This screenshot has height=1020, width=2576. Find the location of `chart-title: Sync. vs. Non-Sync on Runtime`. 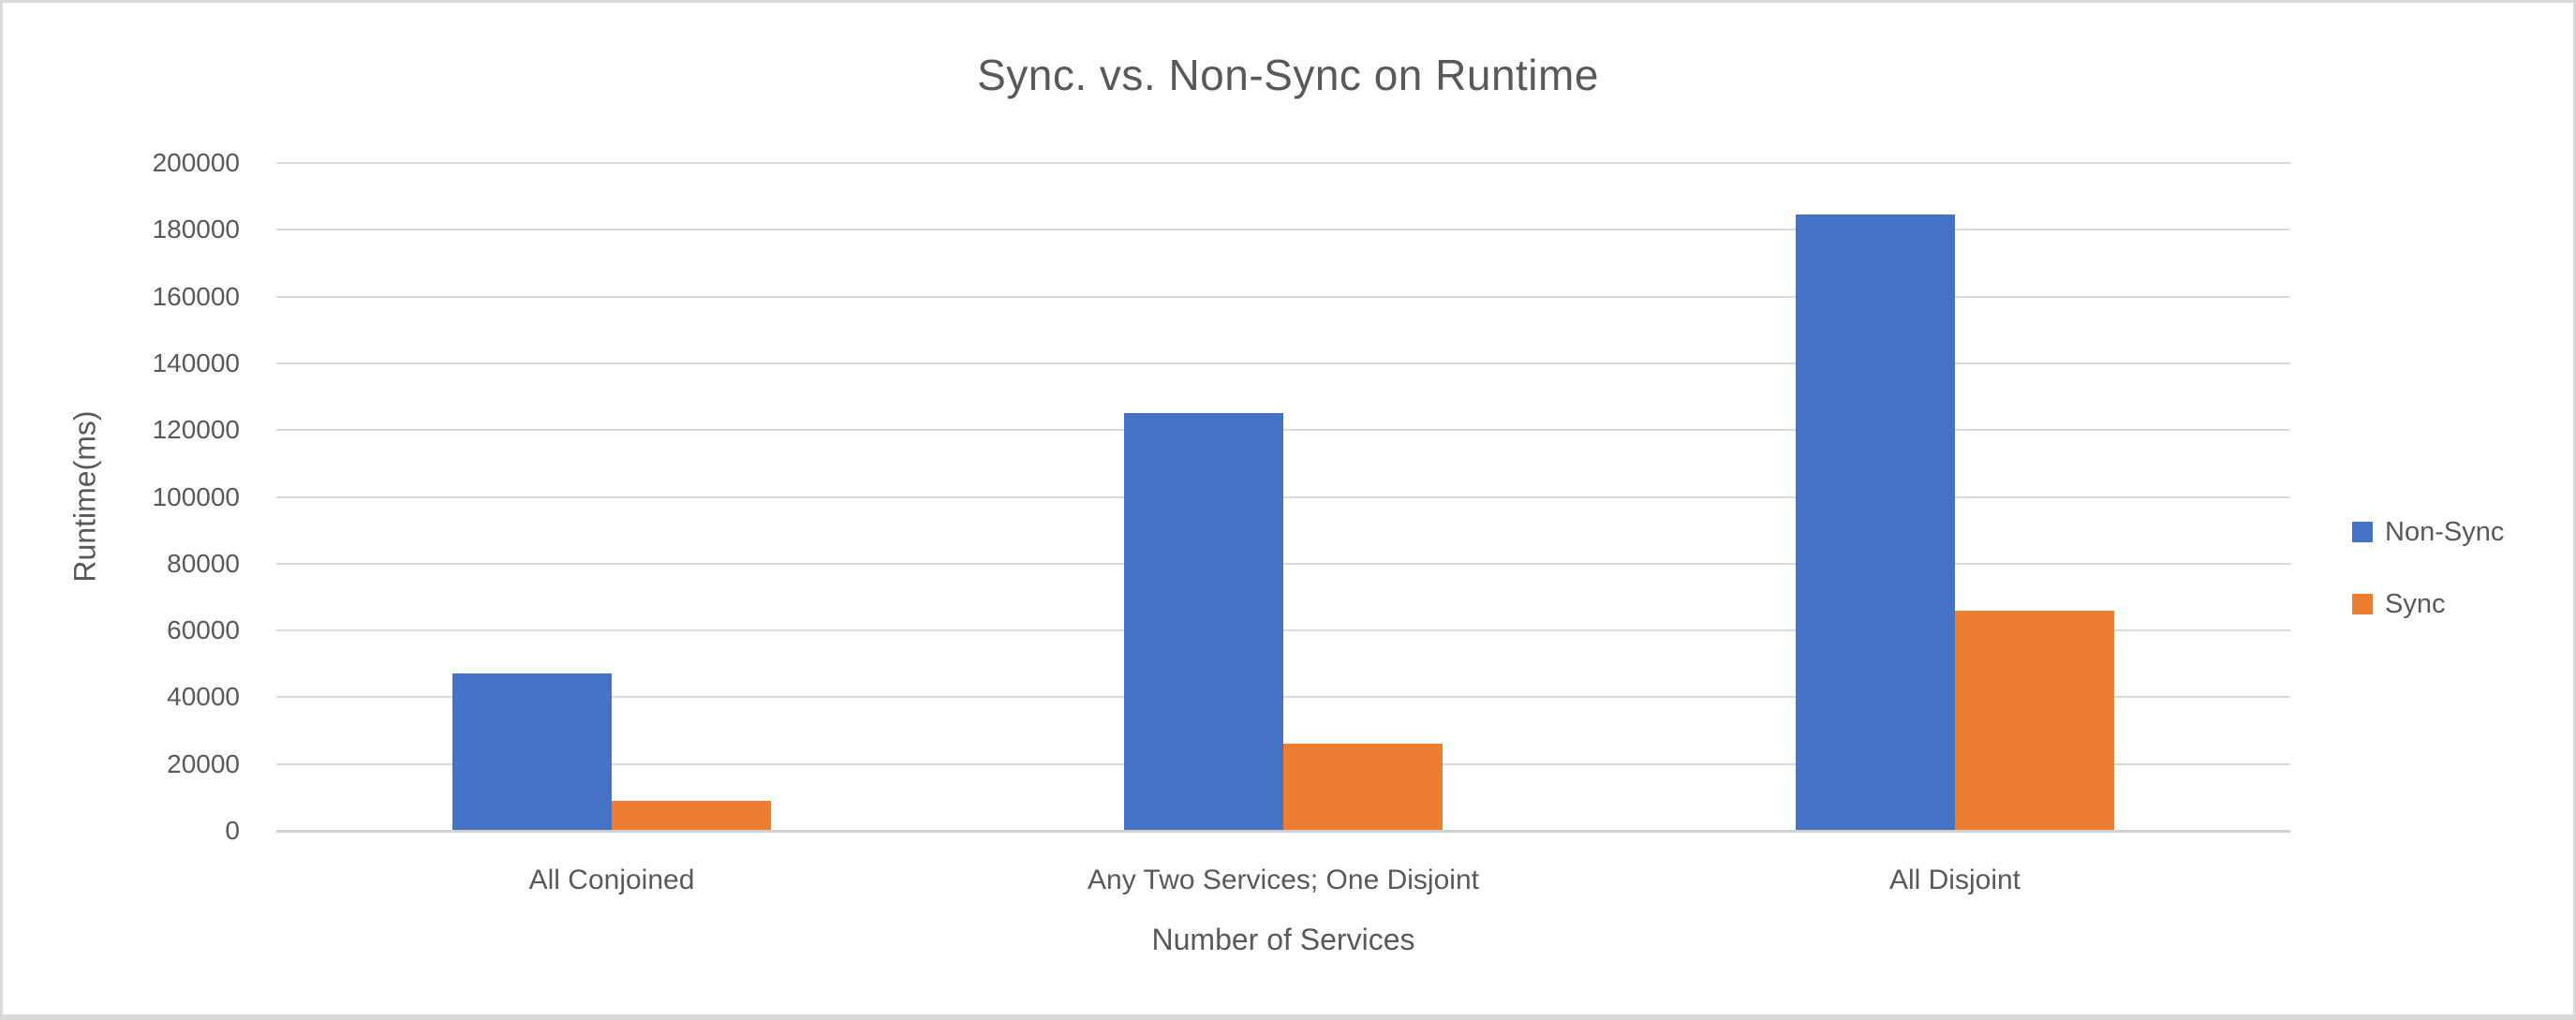

chart-title: Sync. vs. Non-Sync on Runtime is located at coordinates (1288, 75).